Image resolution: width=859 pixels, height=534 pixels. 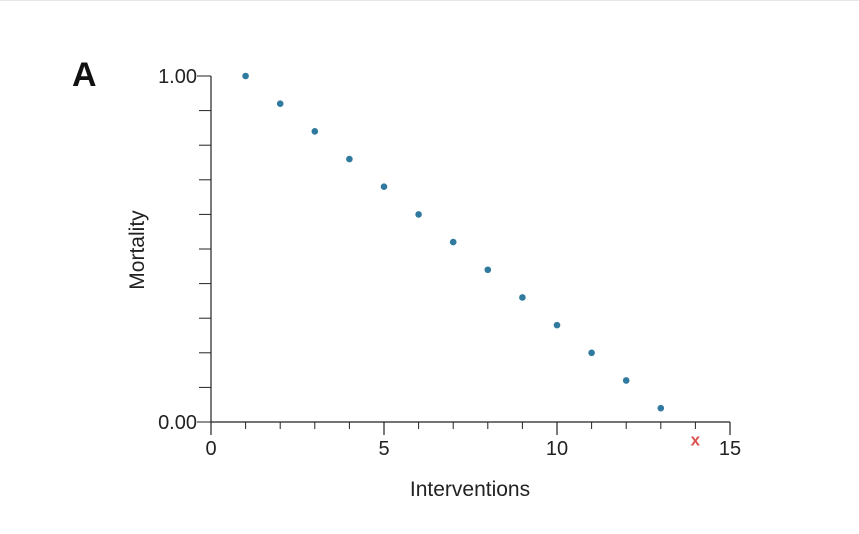 I want to click on top-border, so click(x=429, y=0).